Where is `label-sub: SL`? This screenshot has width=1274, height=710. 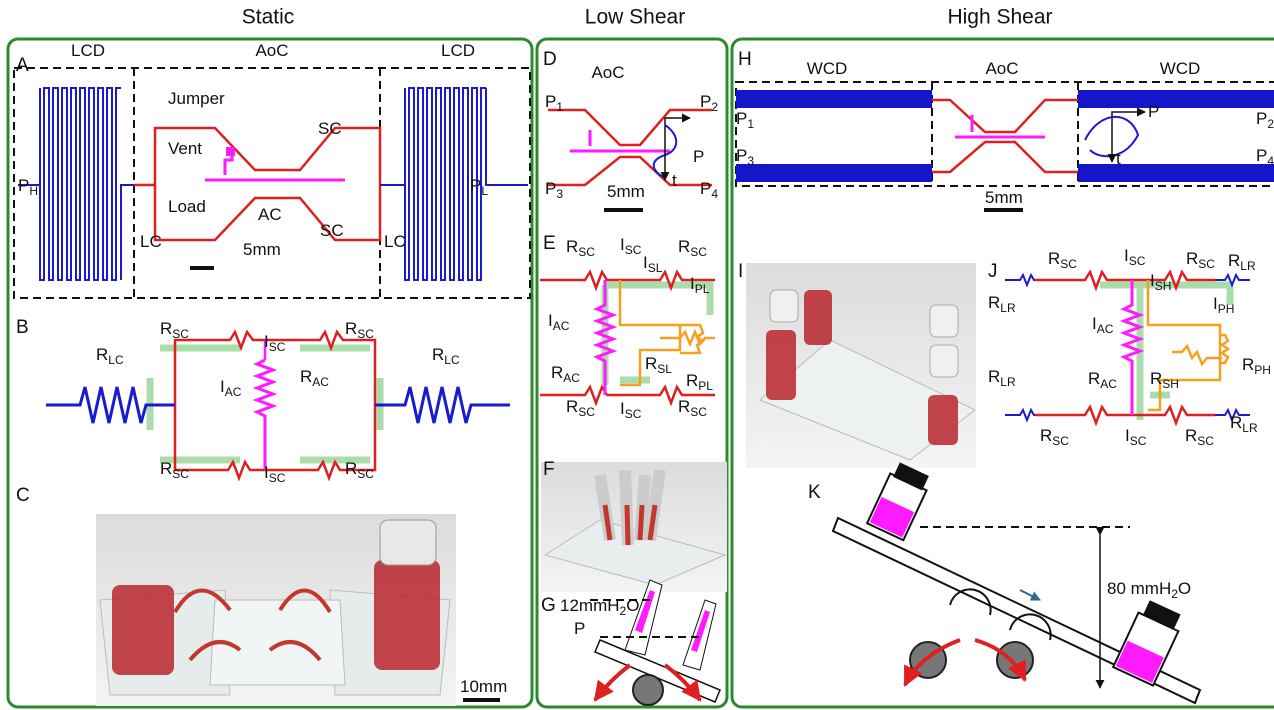 label-sub: SL is located at coordinates (664, 369).